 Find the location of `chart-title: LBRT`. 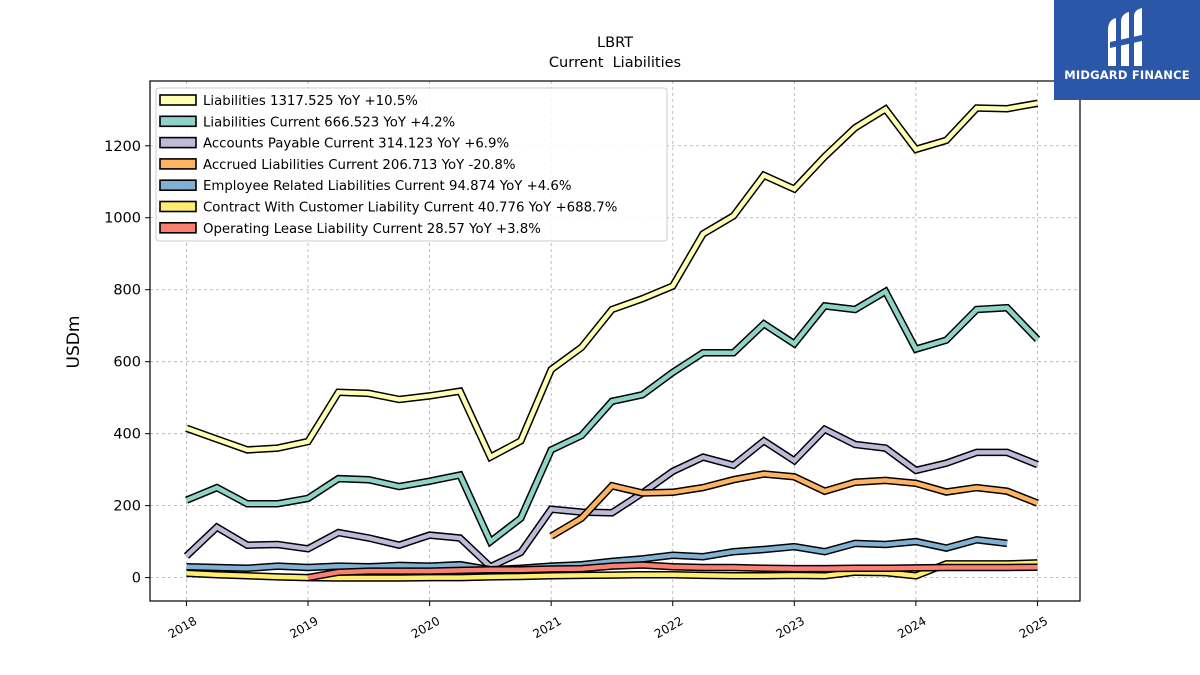

chart-title: LBRT is located at coordinates (615, 43).